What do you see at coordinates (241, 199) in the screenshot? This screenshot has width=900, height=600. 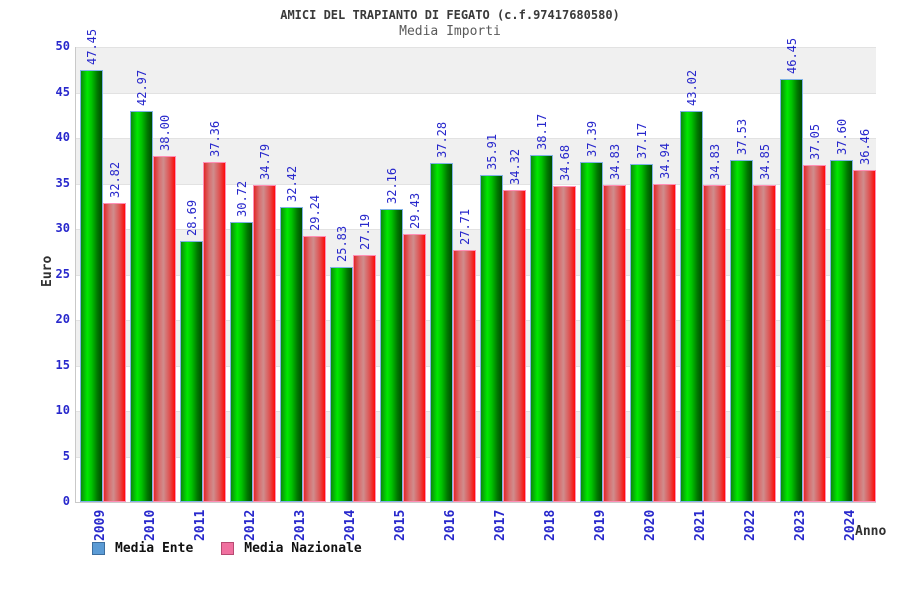 I see `bar-value-label: 30.72` at bounding box center [241, 199].